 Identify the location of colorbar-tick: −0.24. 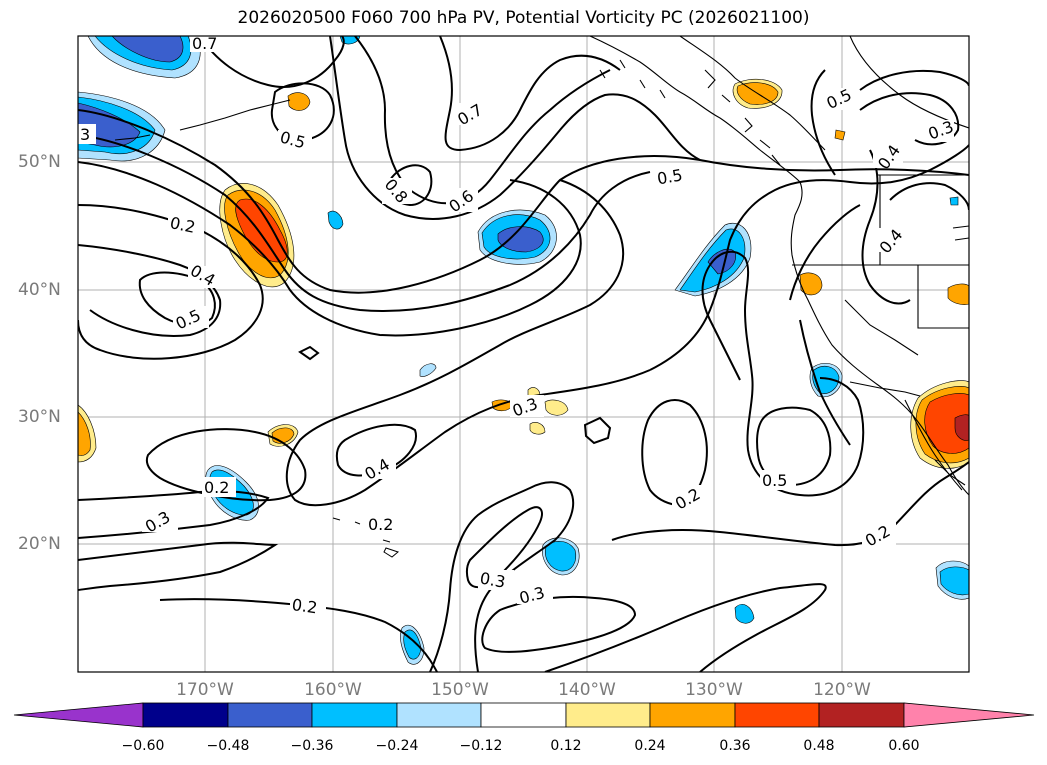
(397, 746).